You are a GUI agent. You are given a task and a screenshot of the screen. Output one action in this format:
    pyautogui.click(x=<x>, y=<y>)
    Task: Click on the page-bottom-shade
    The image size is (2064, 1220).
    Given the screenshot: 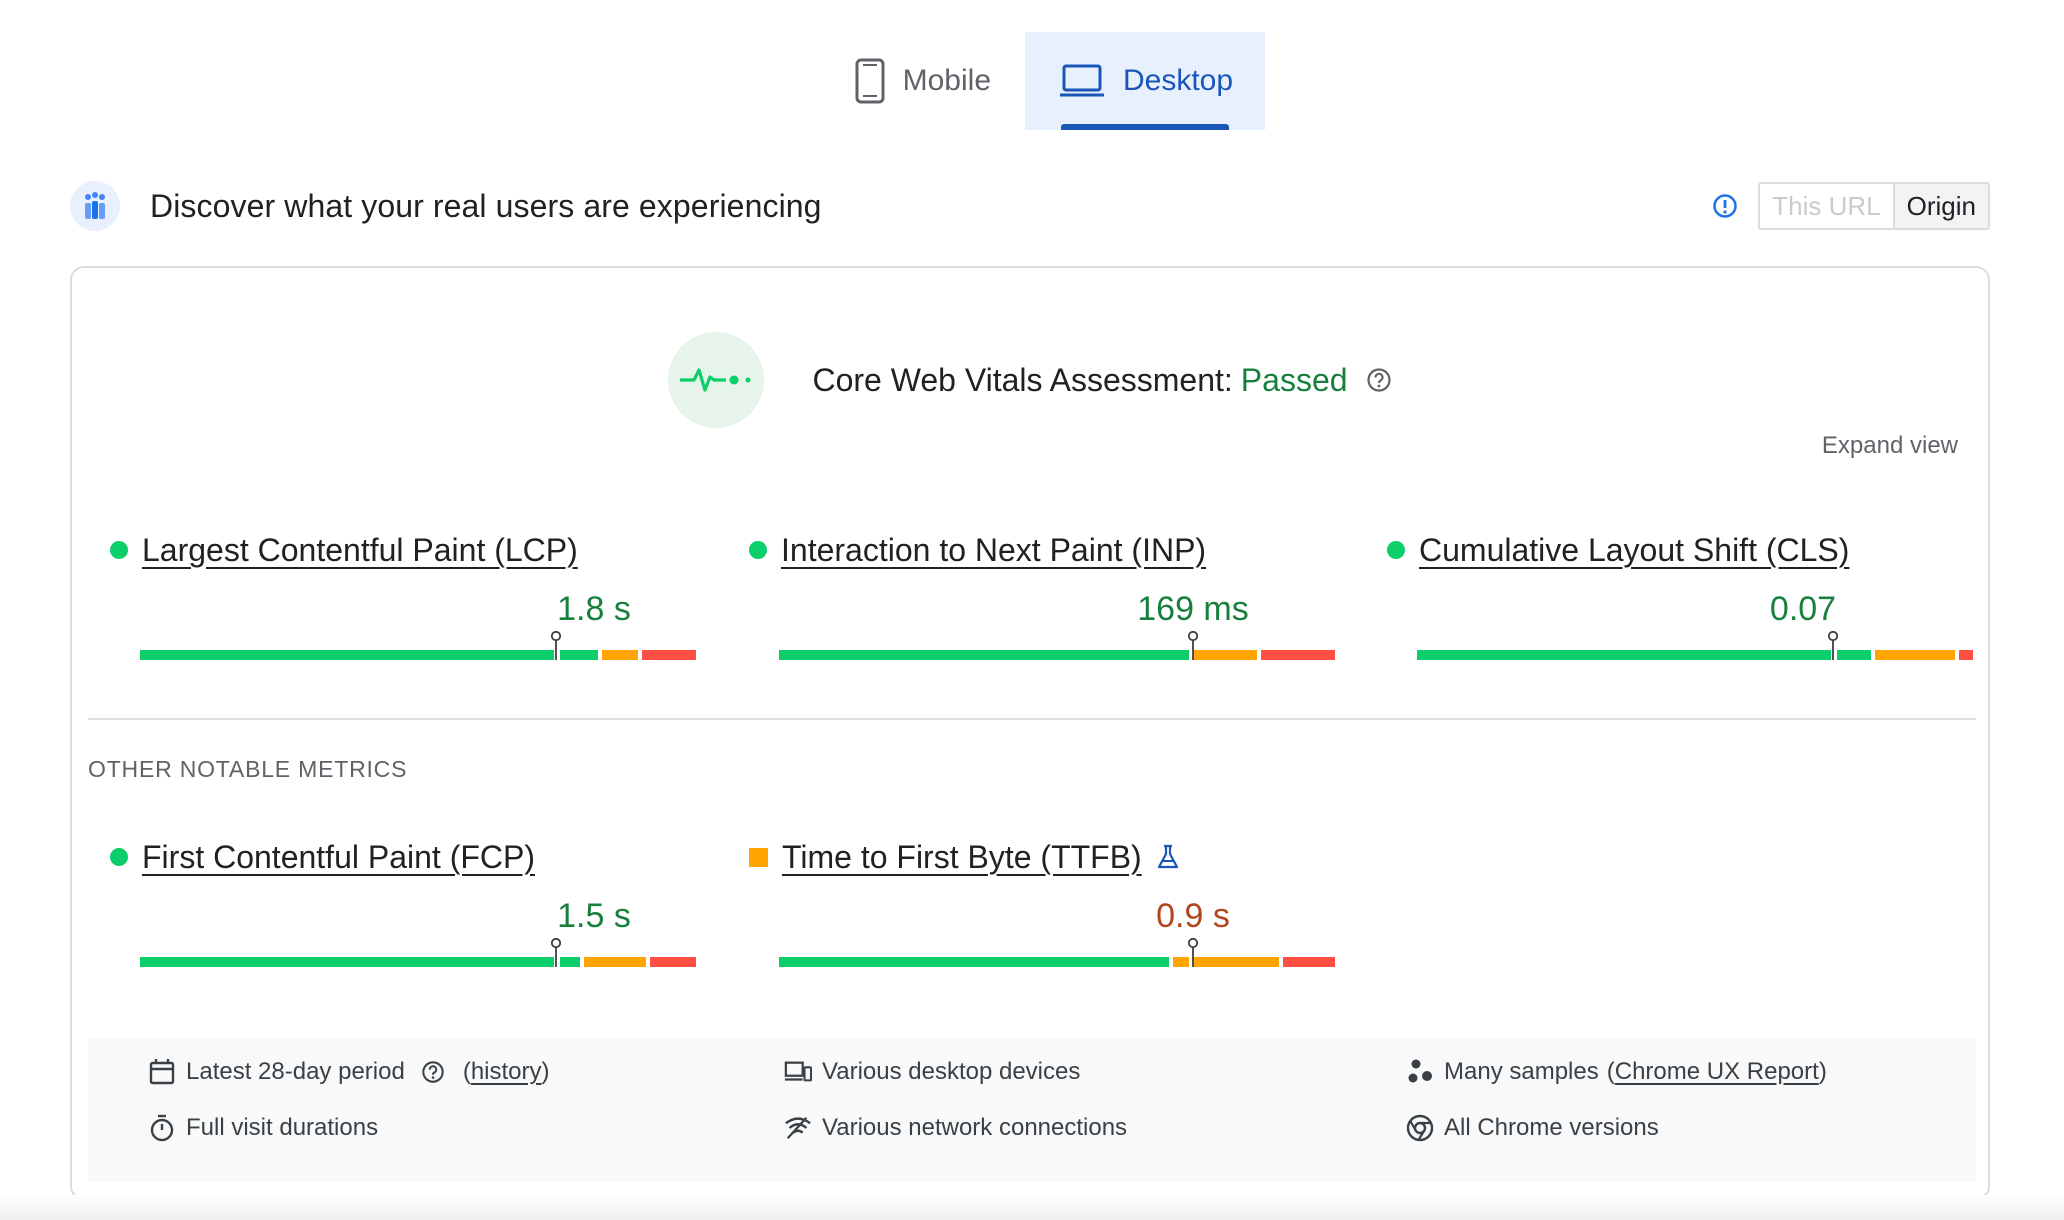 What is the action you would take?
    pyautogui.click(x=1032, y=1207)
    